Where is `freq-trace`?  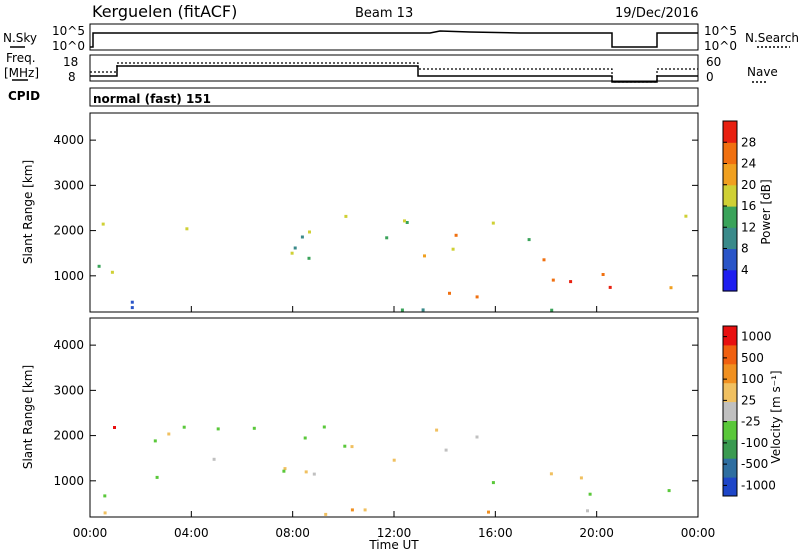
freq-trace is located at coordinates (394, 74).